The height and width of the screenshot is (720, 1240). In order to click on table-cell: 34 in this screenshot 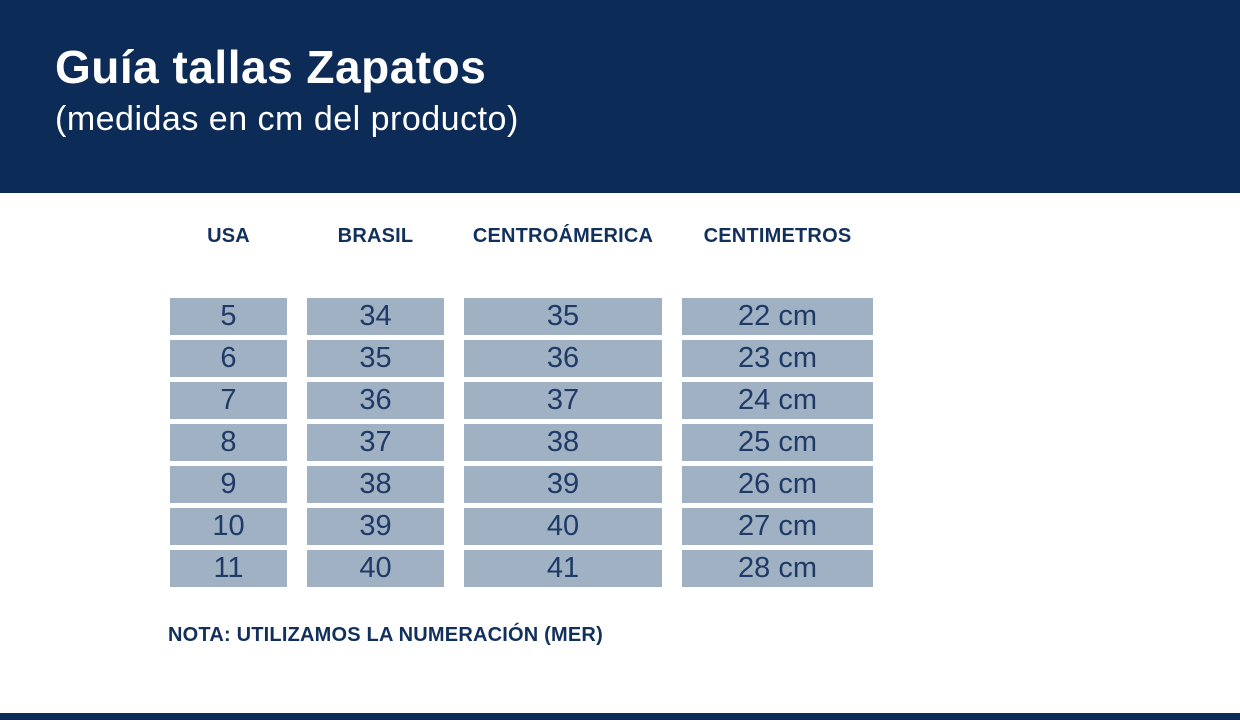, I will do `click(375, 316)`.